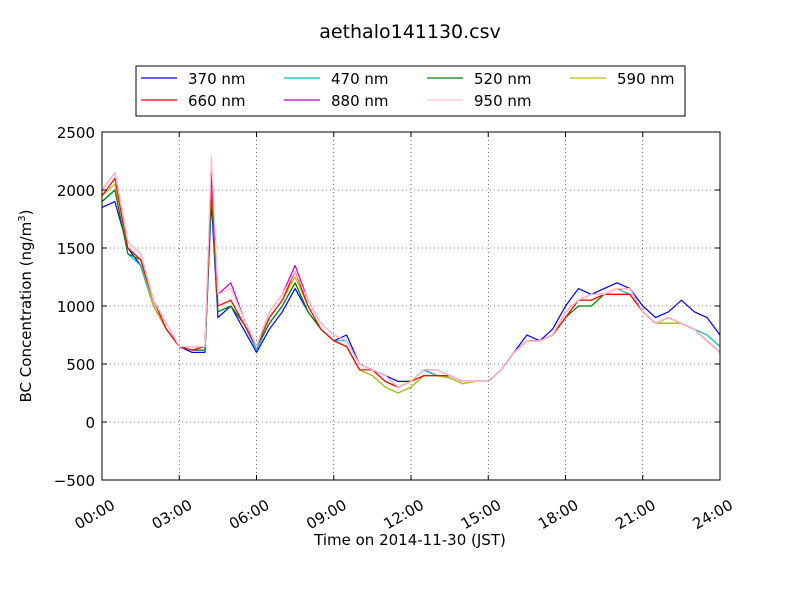  What do you see at coordinates (503, 101) in the screenshot?
I see `legend-label: 950 nm` at bounding box center [503, 101].